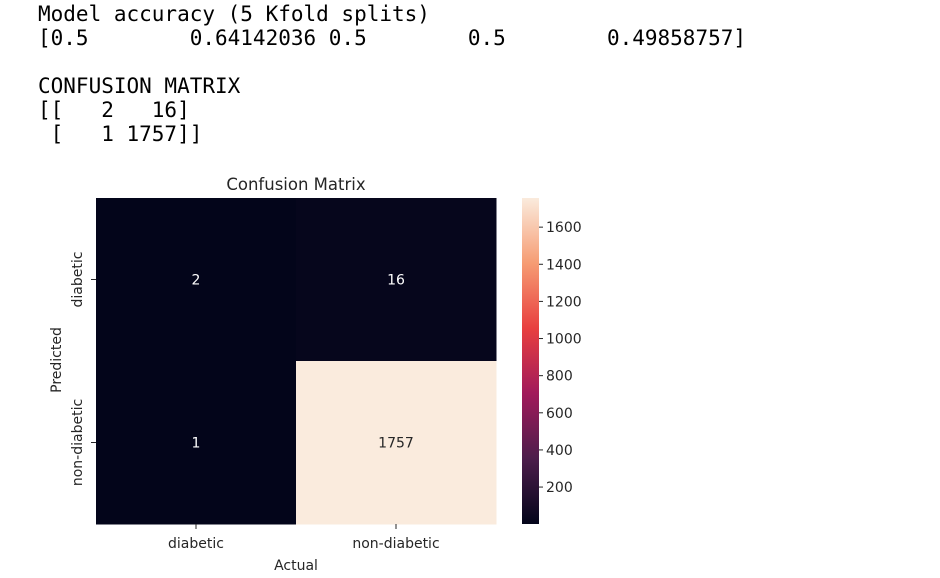 Image resolution: width=940 pixels, height=578 pixels. I want to click on accuracy-header: Model accuracy (5 Kfold splits), so click(234, 14).